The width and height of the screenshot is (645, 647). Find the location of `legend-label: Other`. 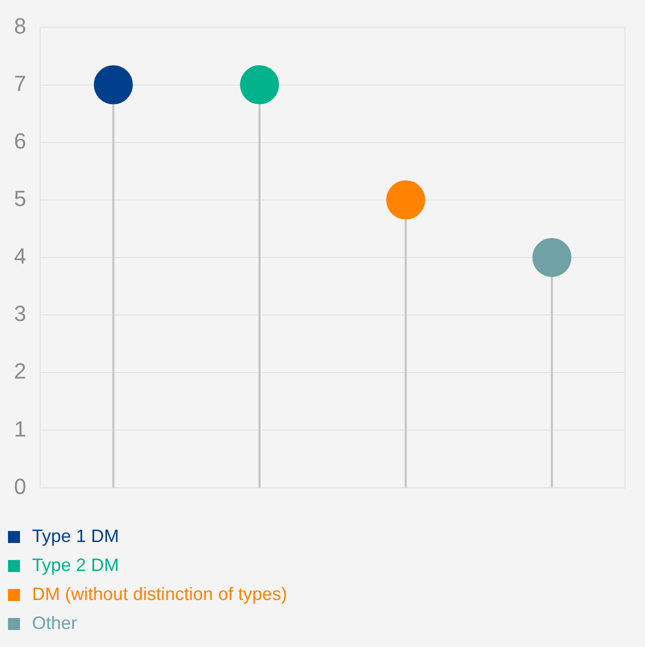

legend-label: Other is located at coordinates (55, 623).